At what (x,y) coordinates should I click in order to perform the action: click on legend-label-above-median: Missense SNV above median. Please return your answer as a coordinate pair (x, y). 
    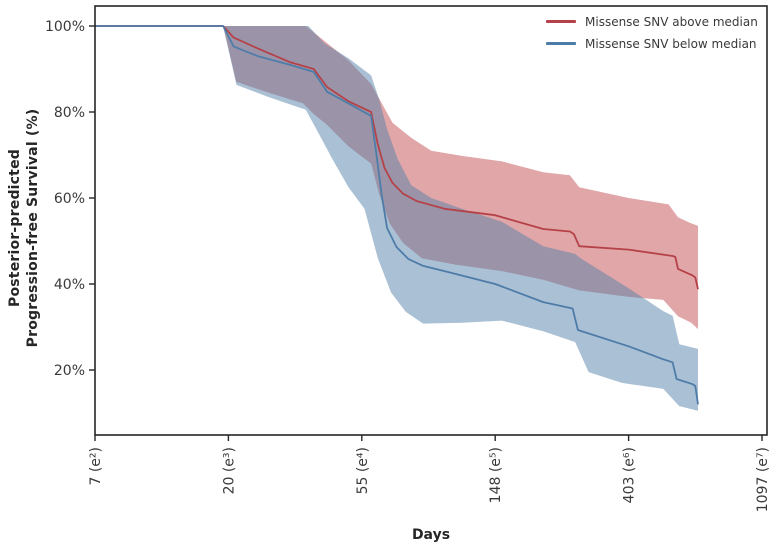
    Looking at the image, I should click on (671, 21).